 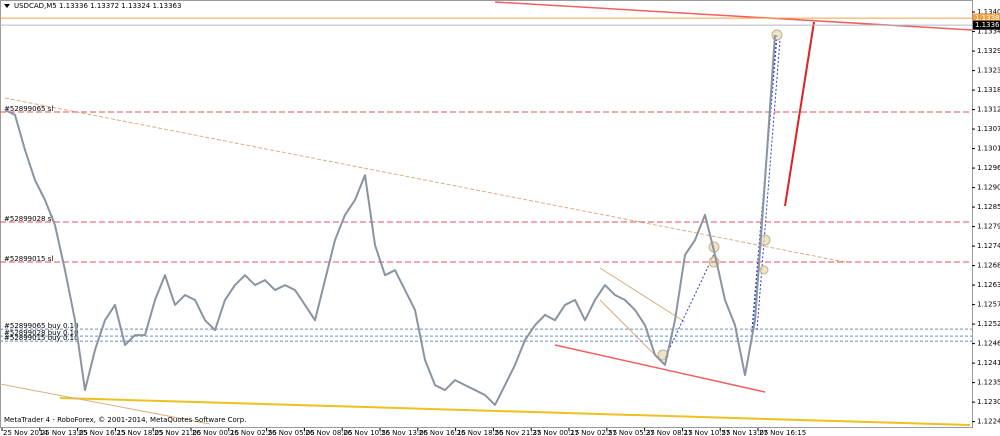 I want to click on y-tick-label: 1.12630, so click(x=988, y=285).